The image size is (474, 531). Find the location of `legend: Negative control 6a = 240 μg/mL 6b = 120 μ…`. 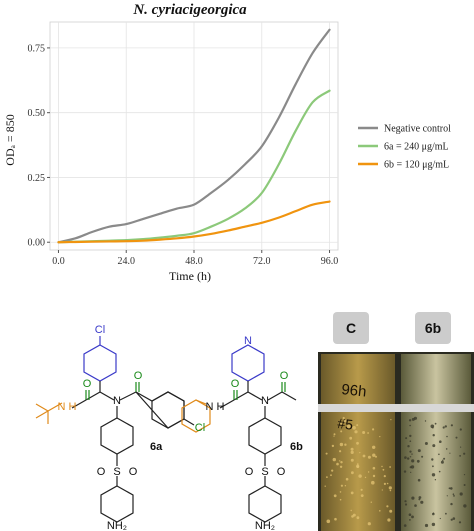

legend: Negative control 6a = 240 μg/mL 6b = 120 μ… is located at coordinates (404, 147).